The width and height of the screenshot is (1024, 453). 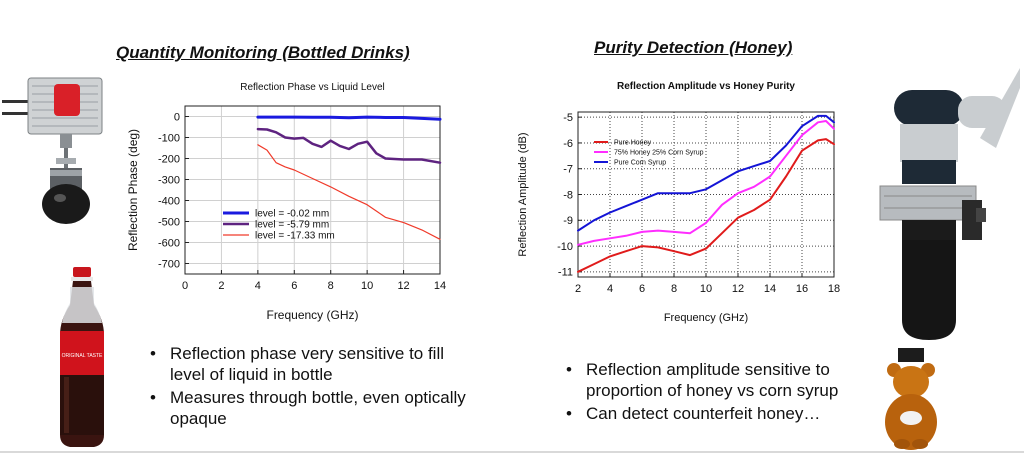 I want to click on legend-label: Pure Corn Syrup, so click(x=640, y=162).